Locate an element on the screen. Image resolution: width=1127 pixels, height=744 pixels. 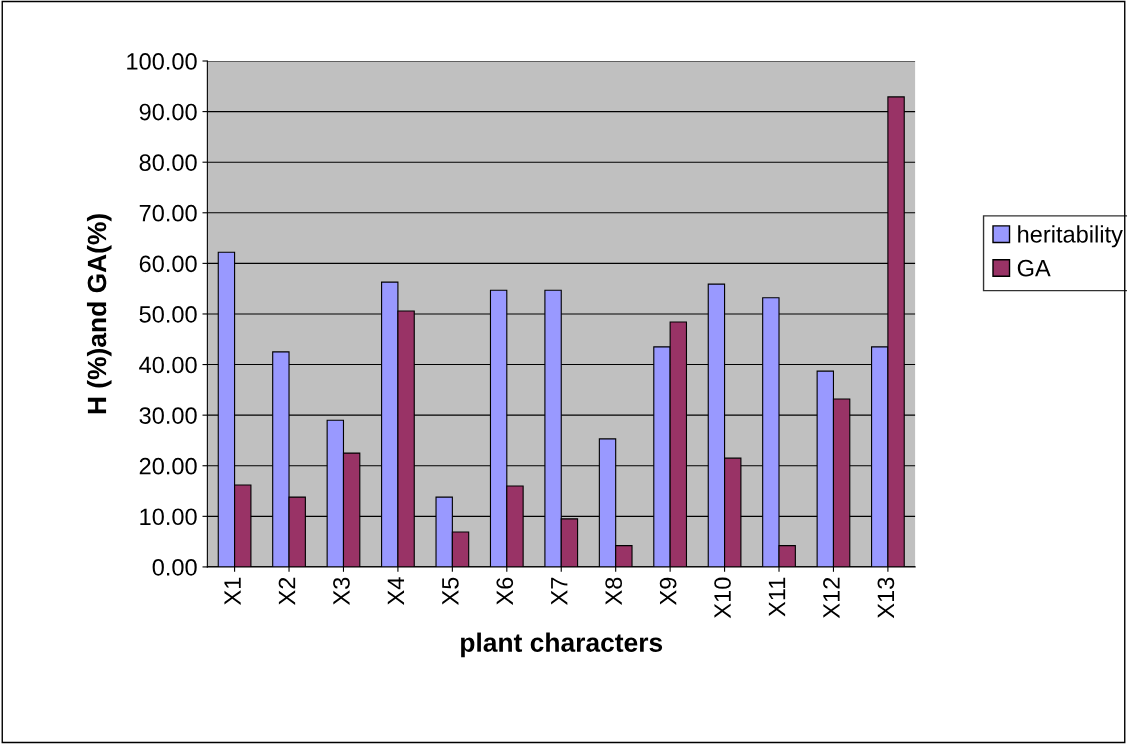
y-axis-title: H (%)and GA(%) is located at coordinates (99, 314).